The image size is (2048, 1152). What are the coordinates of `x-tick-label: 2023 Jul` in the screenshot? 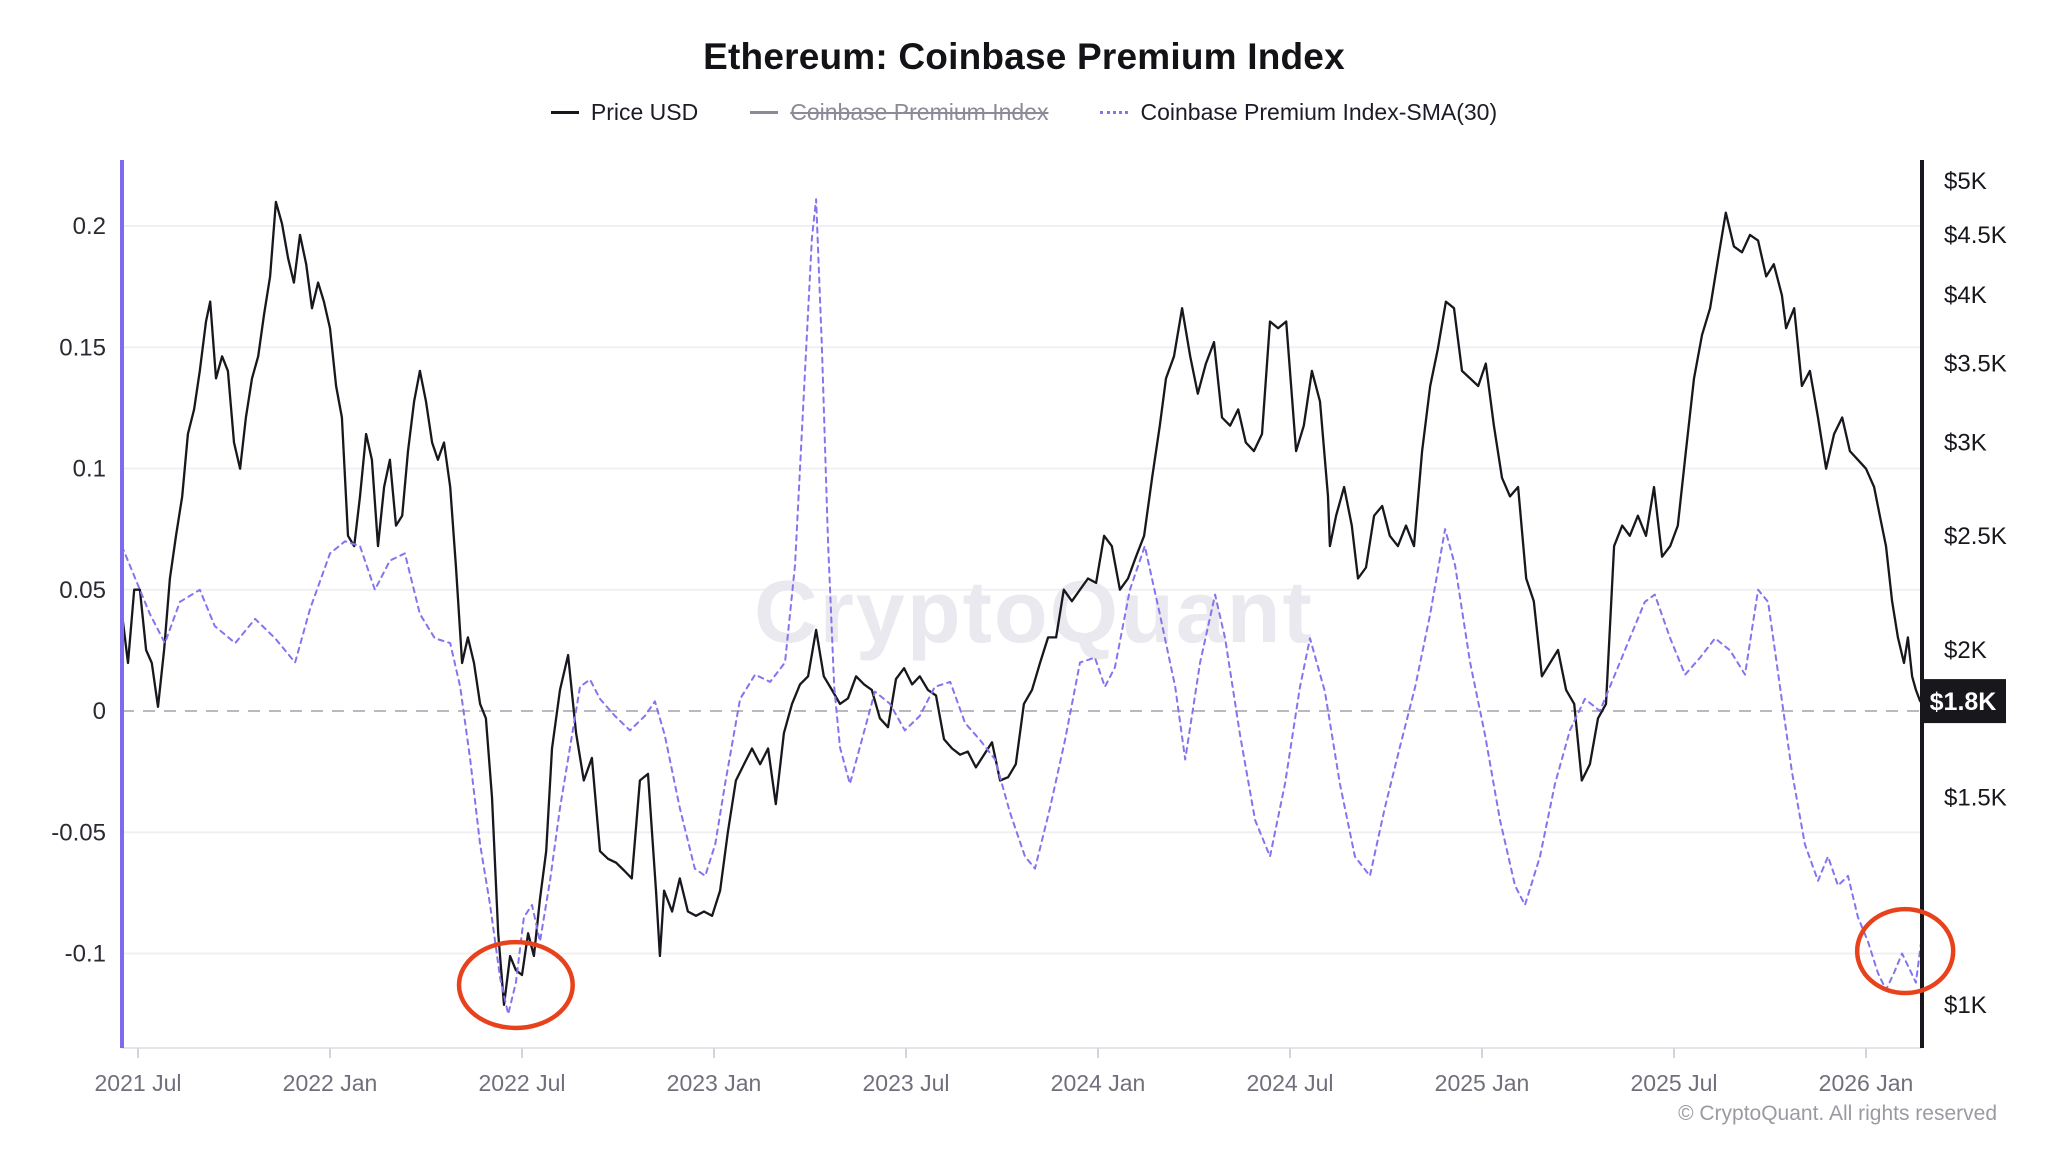 It's located at (906, 1083).